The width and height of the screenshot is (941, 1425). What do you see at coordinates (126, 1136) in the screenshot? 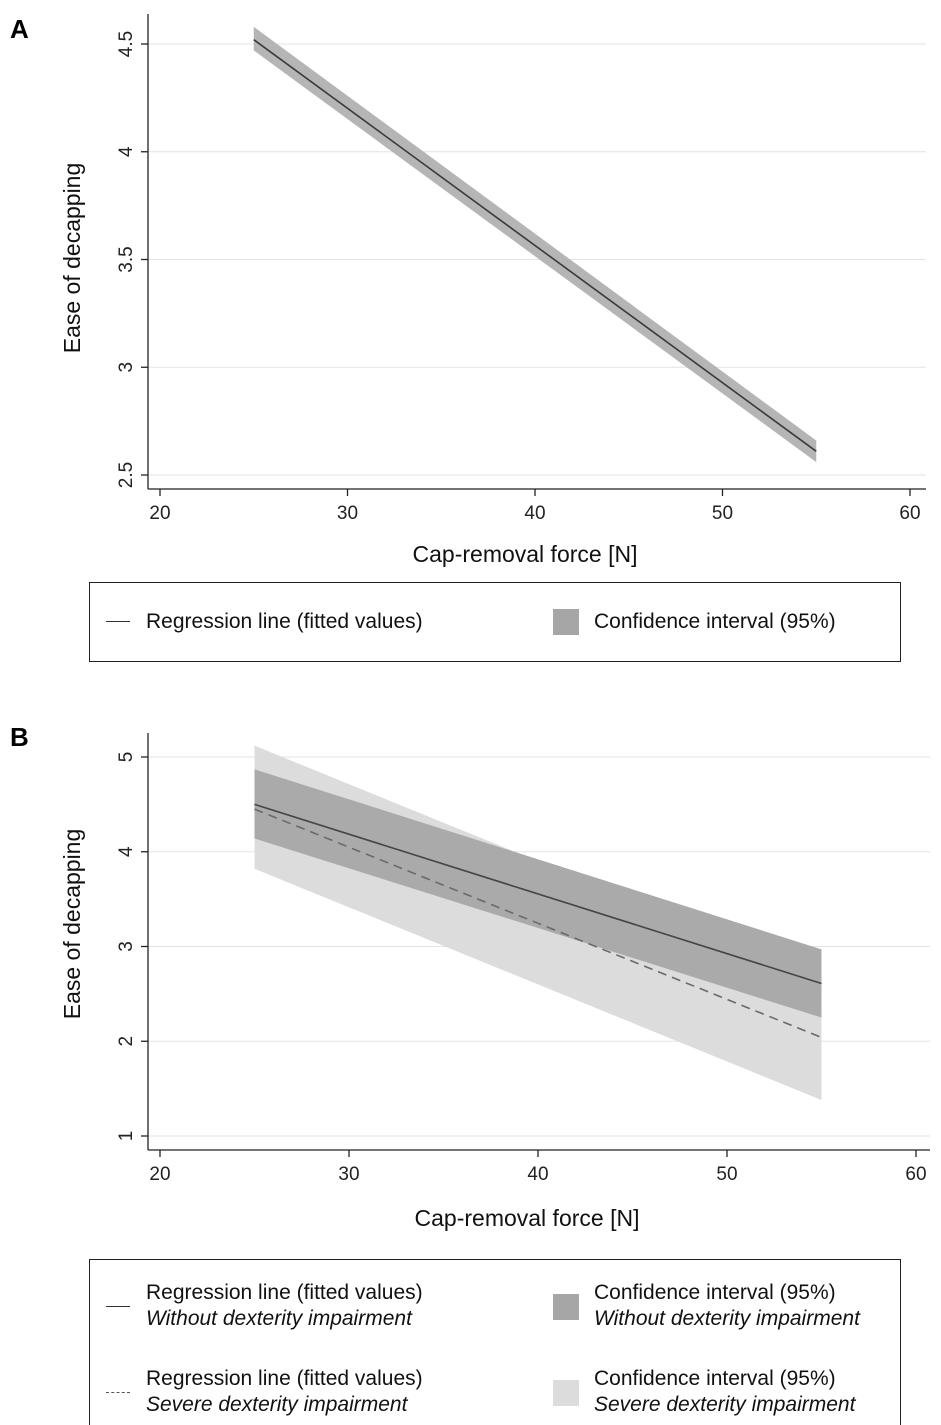
I see `y-tick-label: 1` at bounding box center [126, 1136].